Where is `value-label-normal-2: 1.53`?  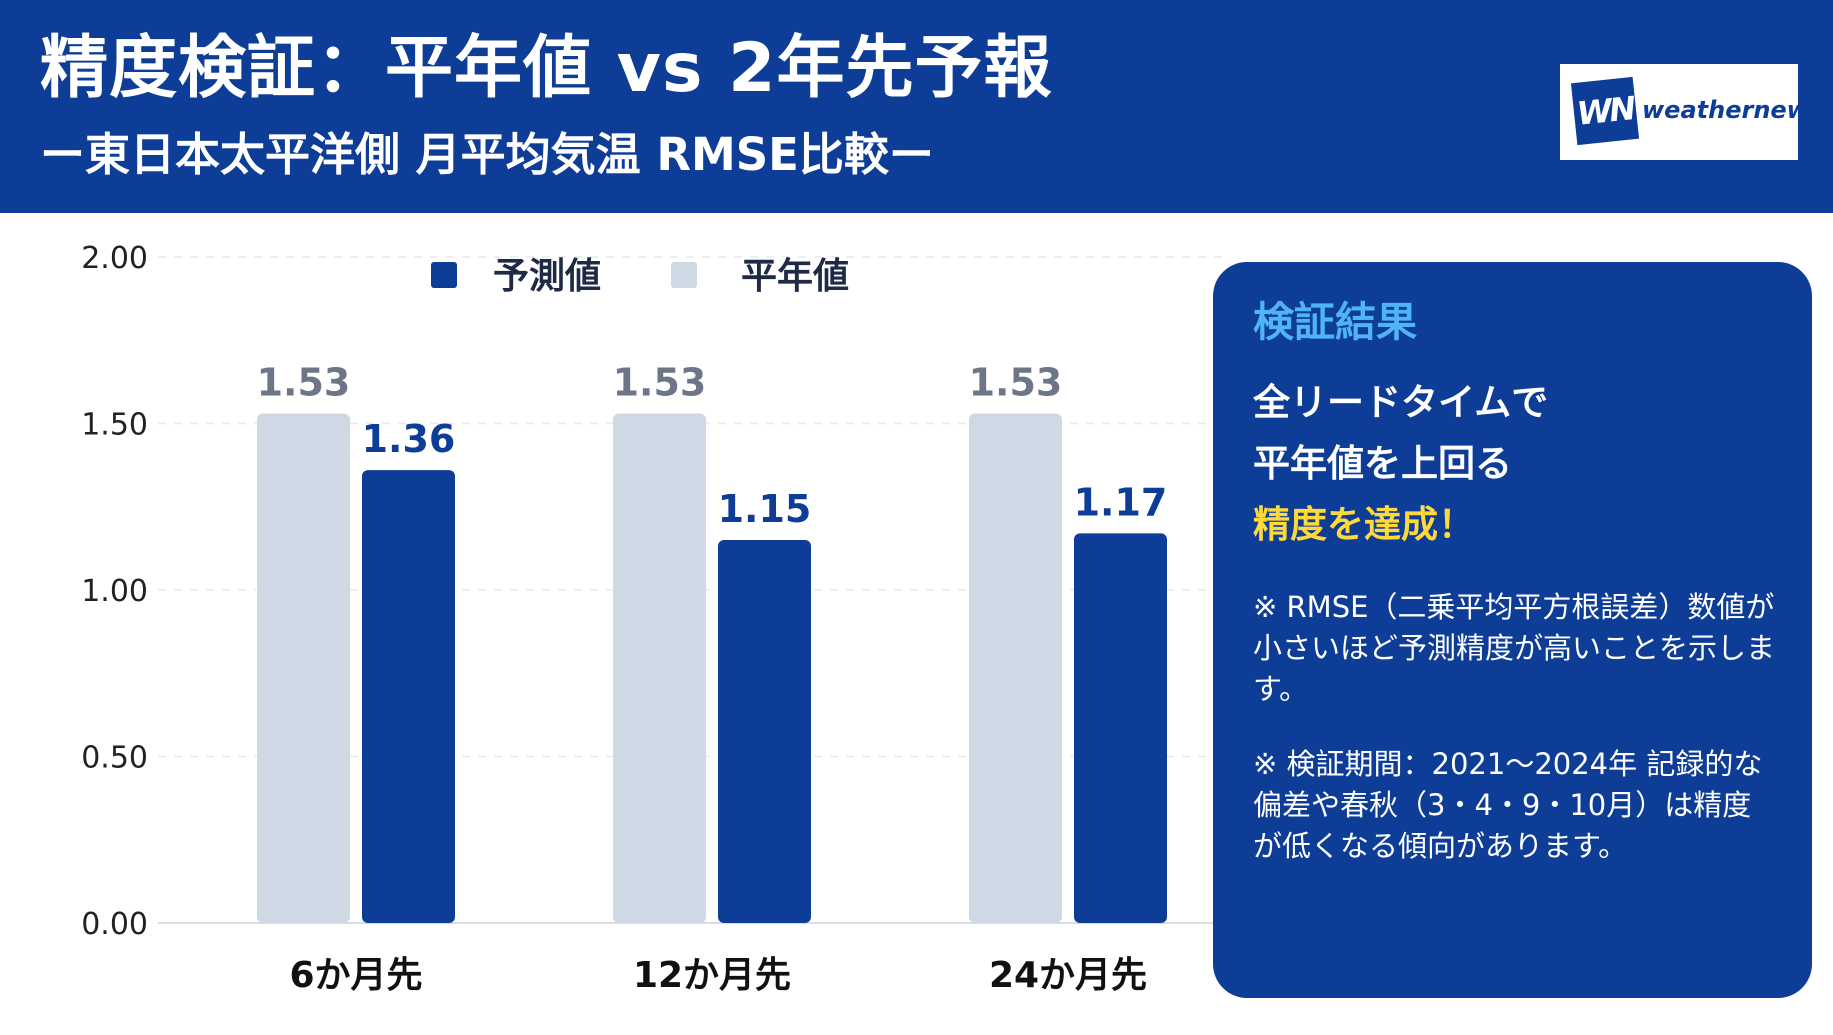 value-label-normal-2: 1.53 is located at coordinates (660, 383).